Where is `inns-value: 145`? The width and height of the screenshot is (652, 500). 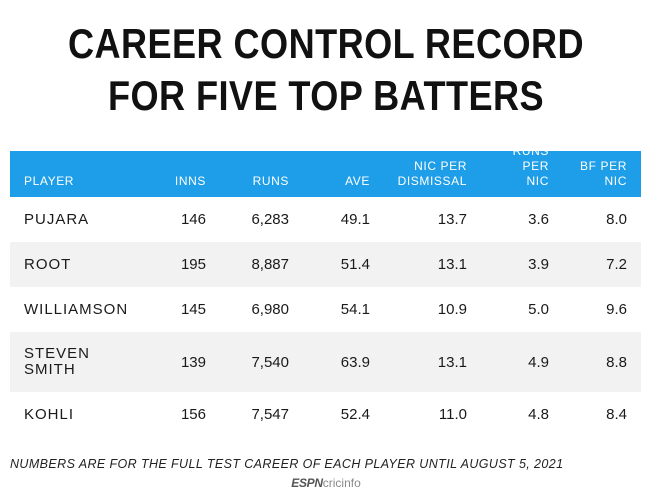 inns-value: 145 is located at coordinates (193, 309).